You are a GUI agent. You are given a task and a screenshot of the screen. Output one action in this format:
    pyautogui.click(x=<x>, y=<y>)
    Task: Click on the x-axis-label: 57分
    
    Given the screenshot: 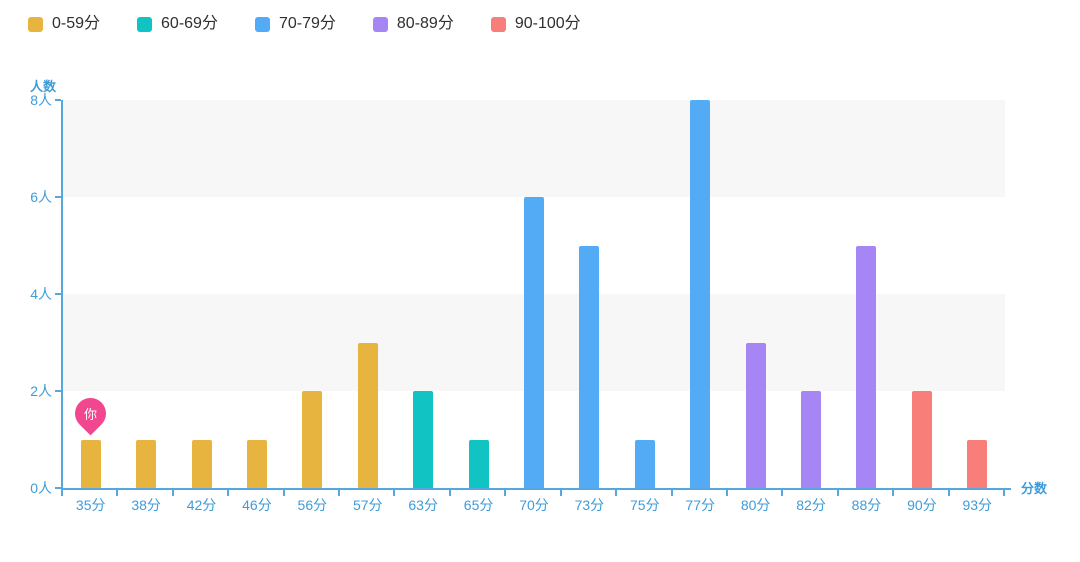 What is the action you would take?
    pyautogui.click(x=367, y=505)
    